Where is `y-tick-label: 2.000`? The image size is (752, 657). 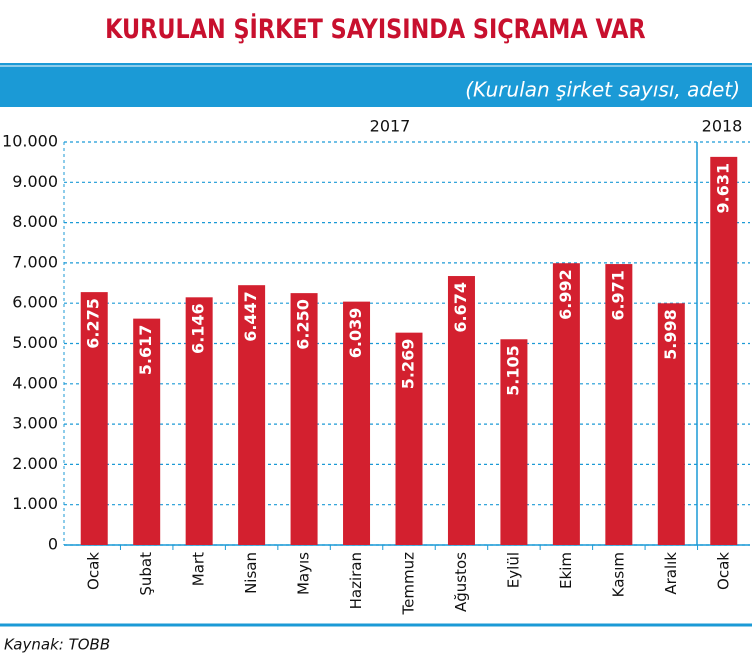
y-tick-label: 2.000 is located at coordinates (35, 463).